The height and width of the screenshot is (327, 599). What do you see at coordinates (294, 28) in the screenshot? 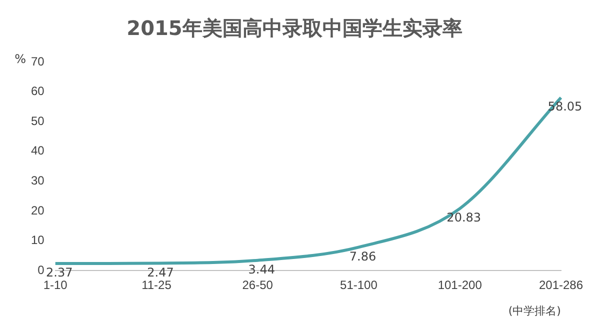
I see `chart-title: 2015年美国高中录取中国学生实录率` at bounding box center [294, 28].